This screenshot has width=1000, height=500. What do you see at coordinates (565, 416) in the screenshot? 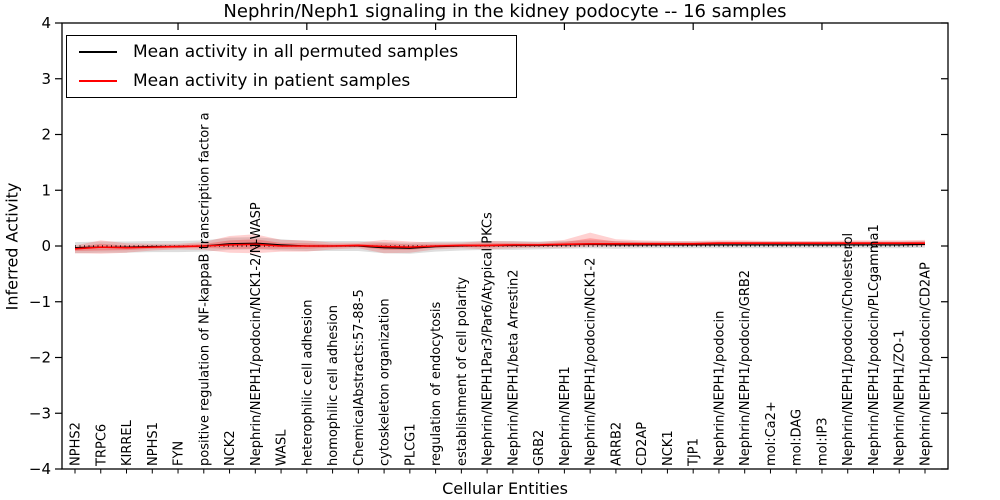
I see `x-tick-label: Nephrin/NEPH1` at bounding box center [565, 416].